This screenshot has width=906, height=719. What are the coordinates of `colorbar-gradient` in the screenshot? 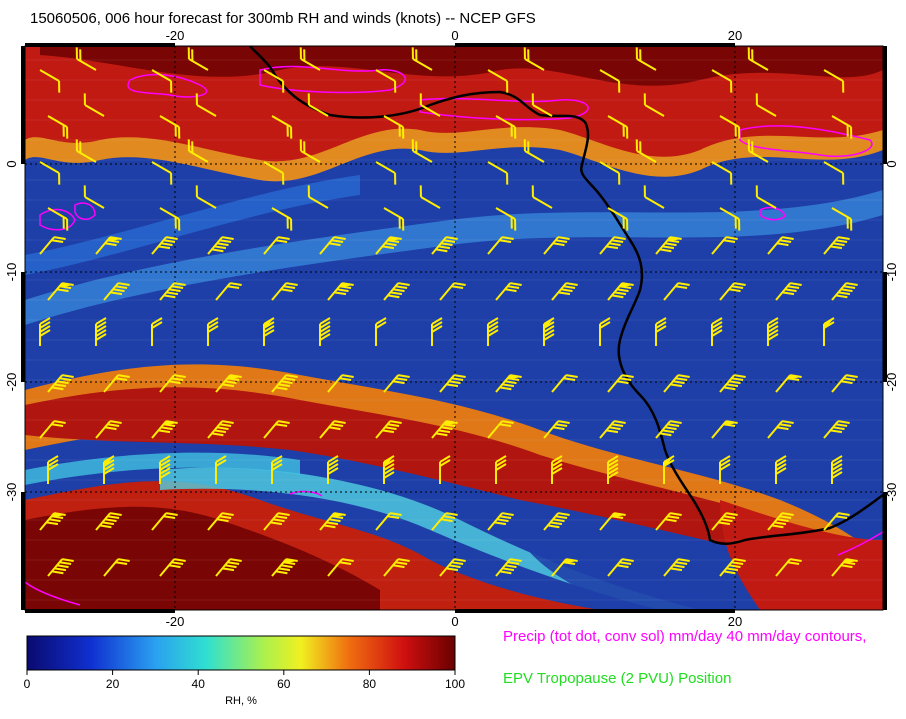 It's located at (241, 653).